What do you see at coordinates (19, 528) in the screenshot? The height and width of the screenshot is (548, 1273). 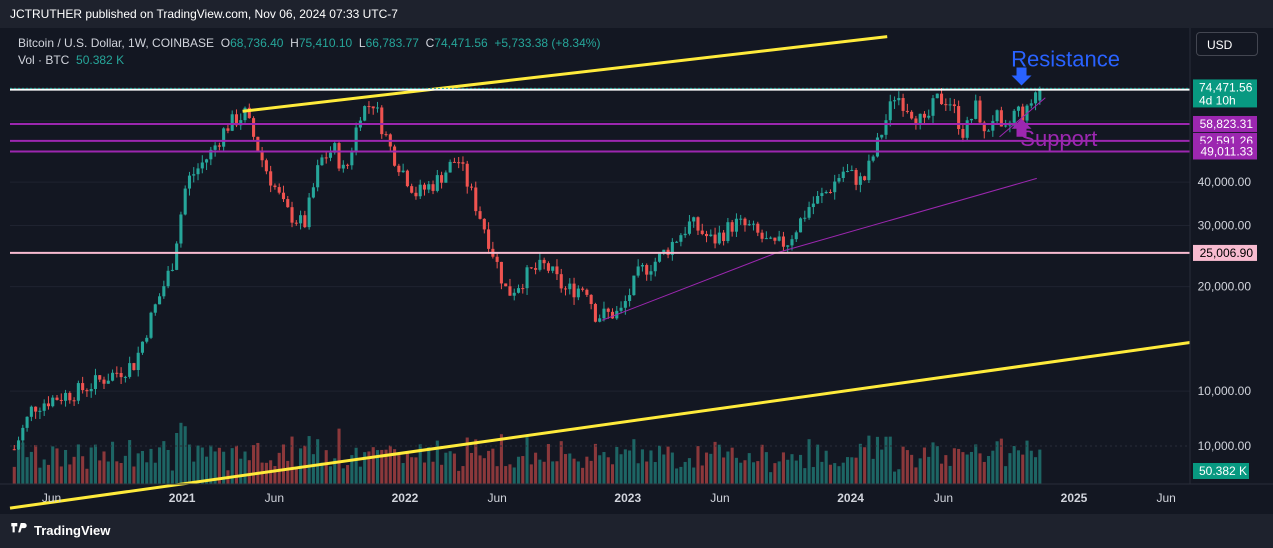 I see `tradingview-logo-icon` at bounding box center [19, 528].